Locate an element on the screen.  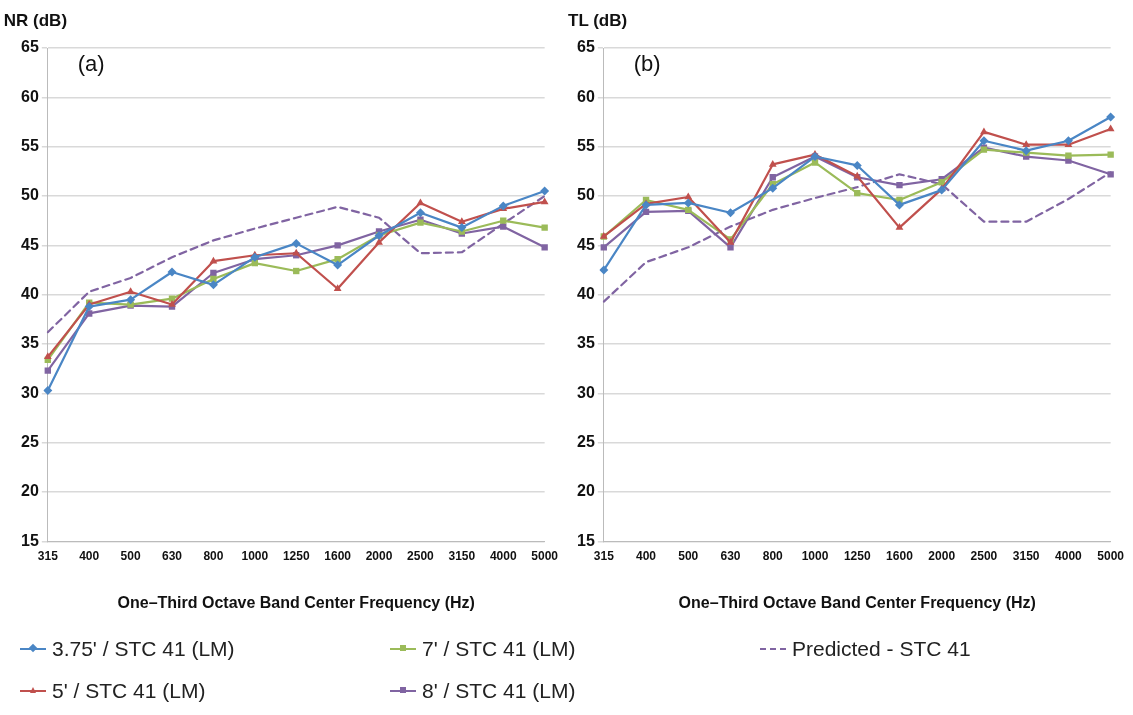
legend-label: 3.75' / STC 41 (LM) is located at coordinates (143, 649).